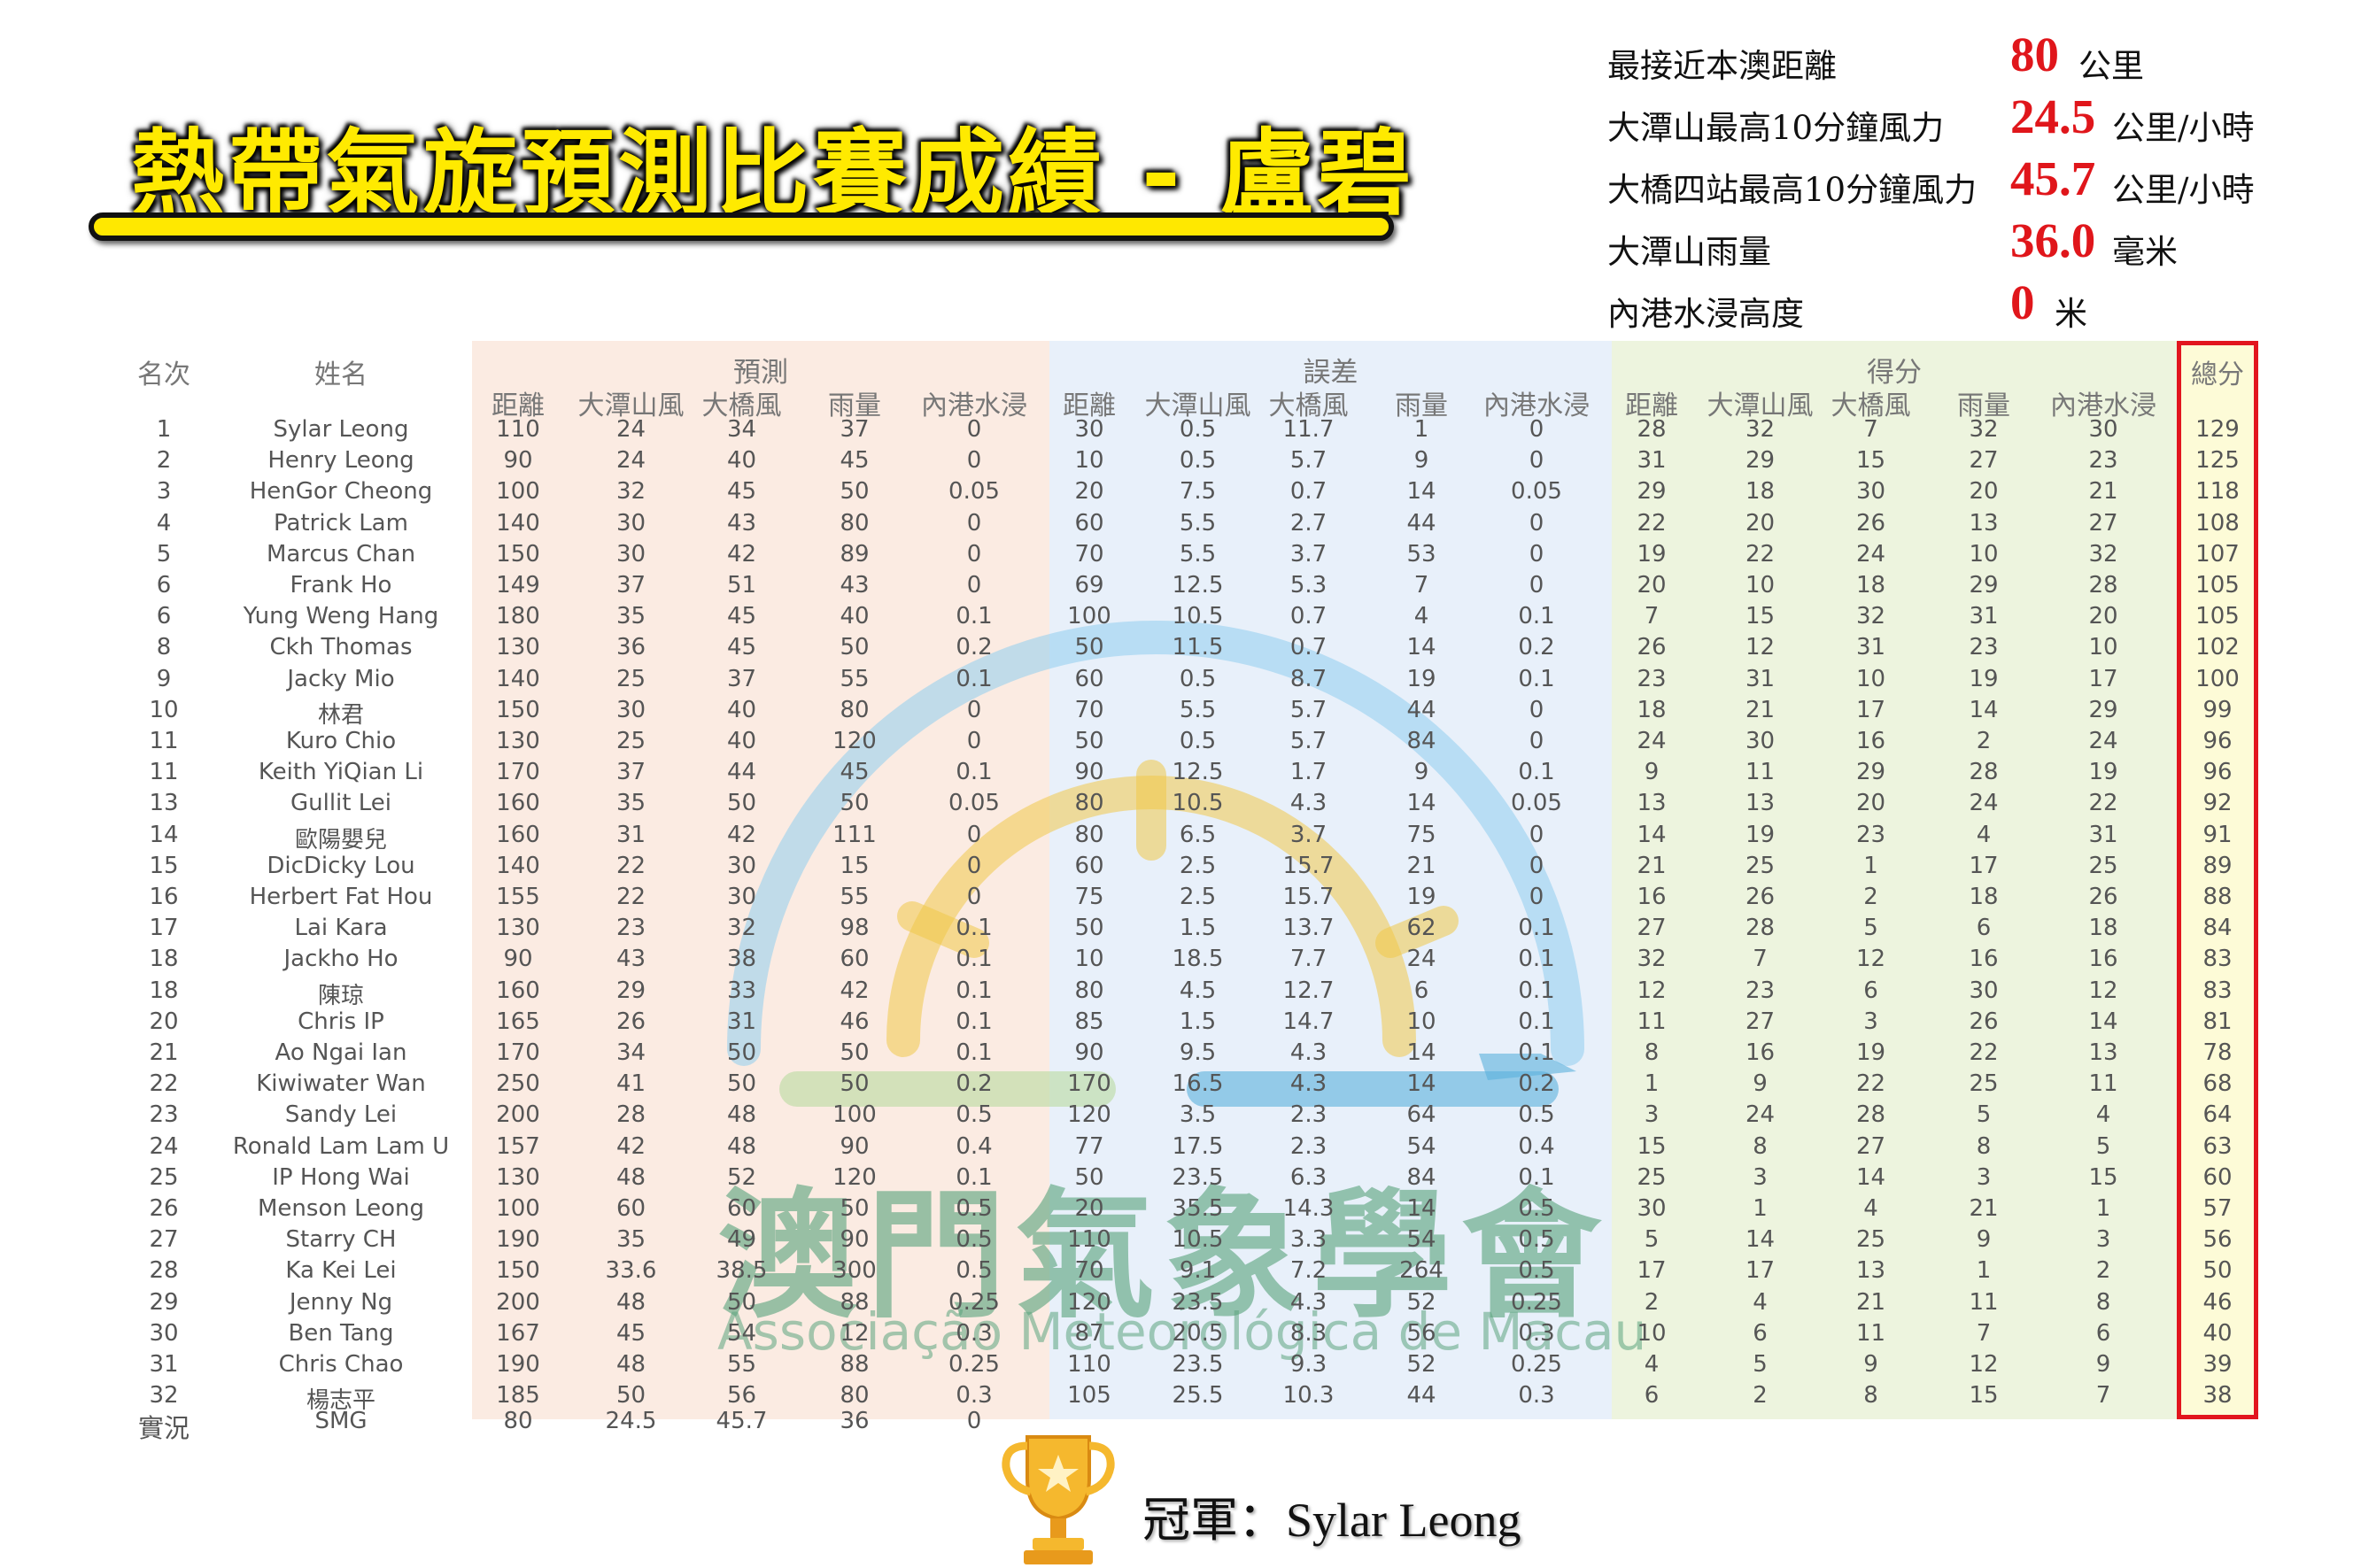 The width and height of the screenshot is (2353, 1568). I want to click on score-rainfall-cell: 9, so click(1984, 1240).